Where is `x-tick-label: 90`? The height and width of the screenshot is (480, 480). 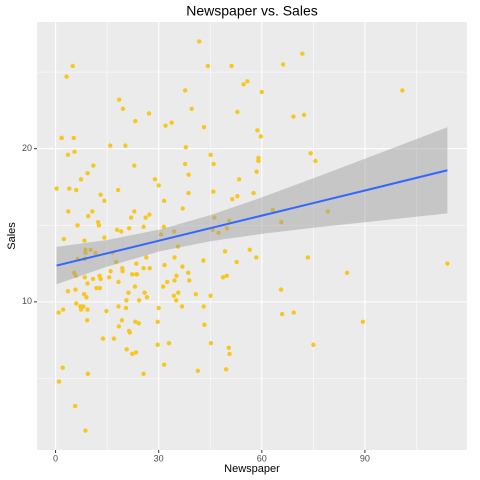
x-tick-label: 90 is located at coordinates (365, 458).